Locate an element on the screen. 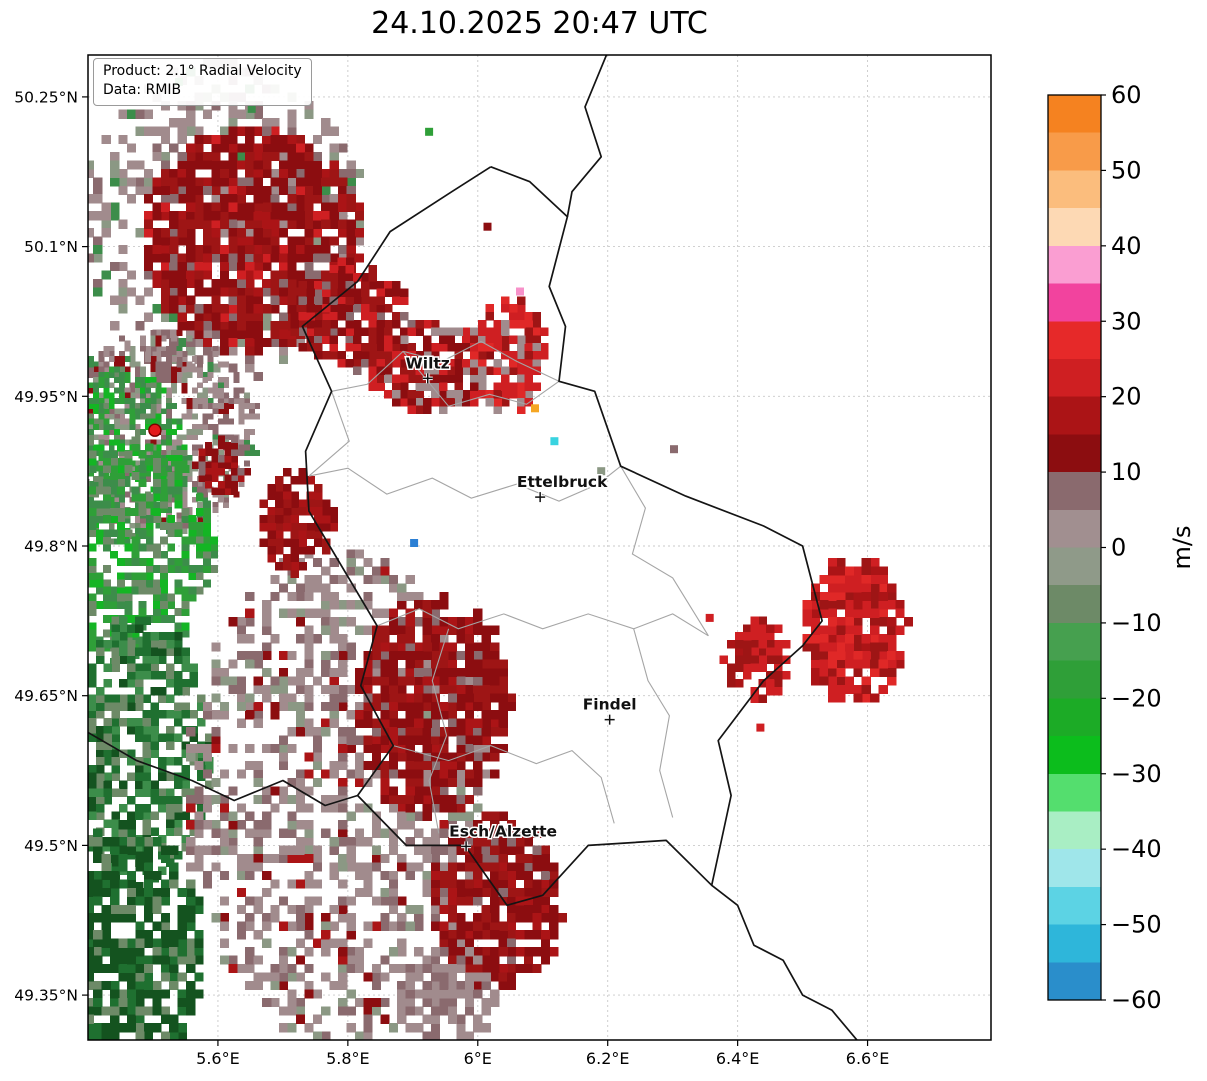  city-label-esch-alzette: Esch/Alzette is located at coordinates (503, 831).